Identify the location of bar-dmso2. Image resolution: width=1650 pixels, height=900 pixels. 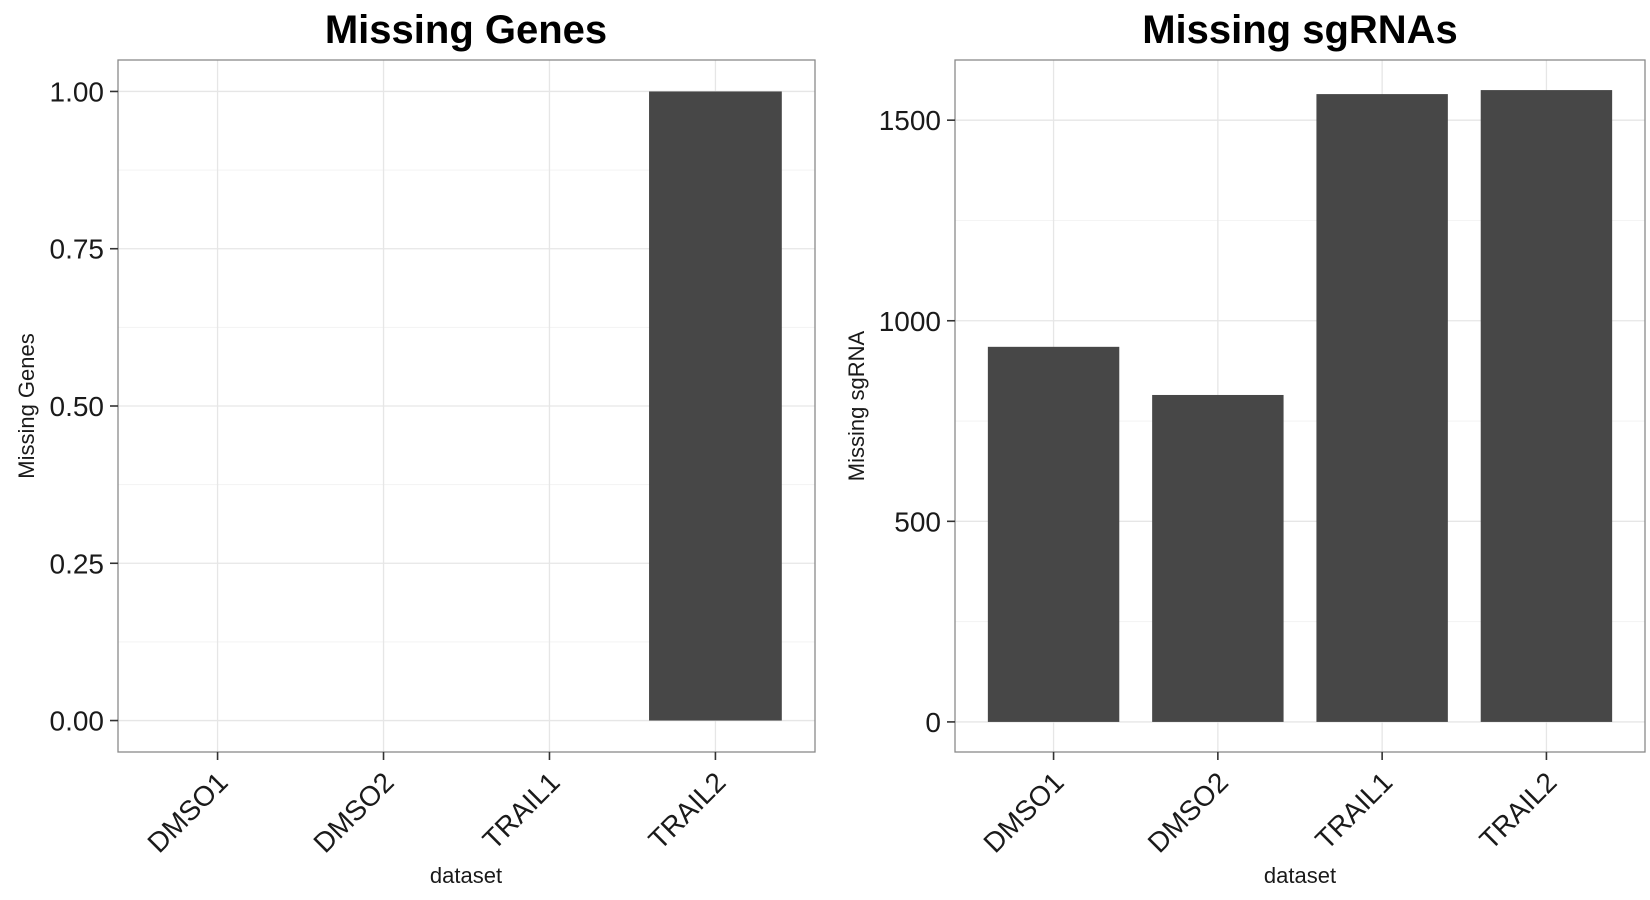
(1218, 558).